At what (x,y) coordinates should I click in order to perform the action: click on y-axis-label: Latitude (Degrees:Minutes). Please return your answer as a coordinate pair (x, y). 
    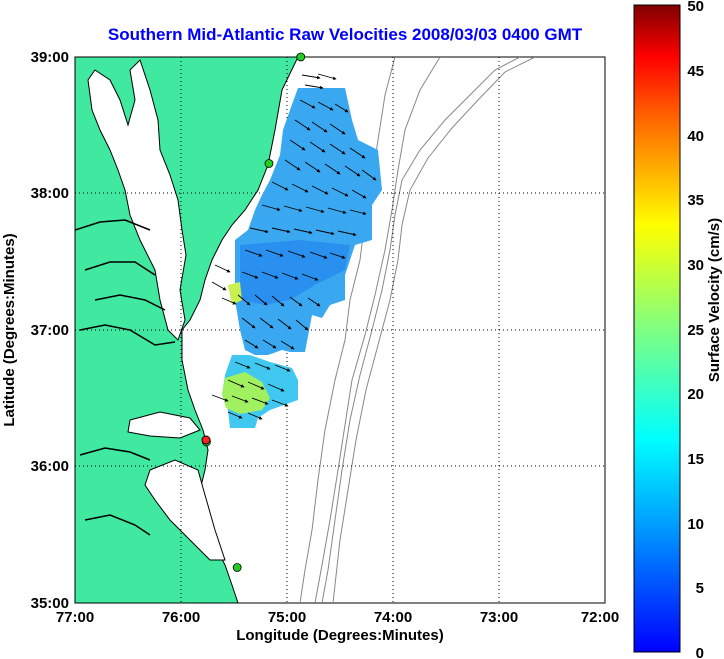
    Looking at the image, I should click on (9, 329).